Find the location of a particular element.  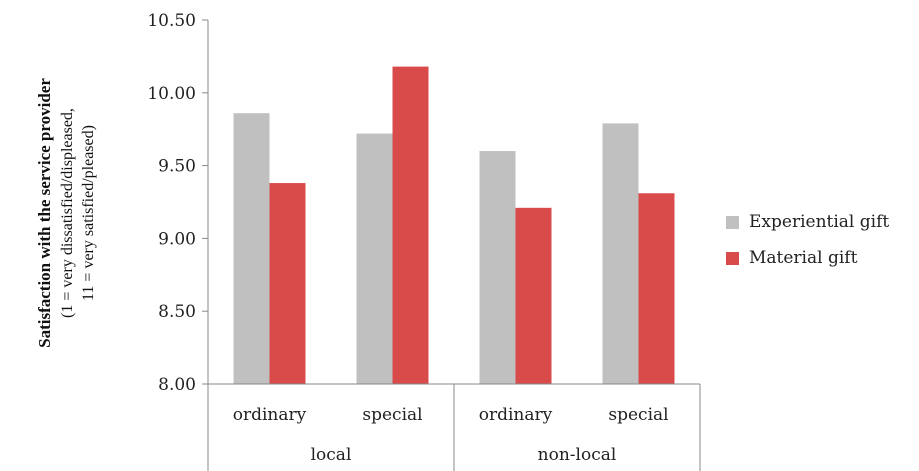

y-tick-label: 8.00 is located at coordinates (177, 385).